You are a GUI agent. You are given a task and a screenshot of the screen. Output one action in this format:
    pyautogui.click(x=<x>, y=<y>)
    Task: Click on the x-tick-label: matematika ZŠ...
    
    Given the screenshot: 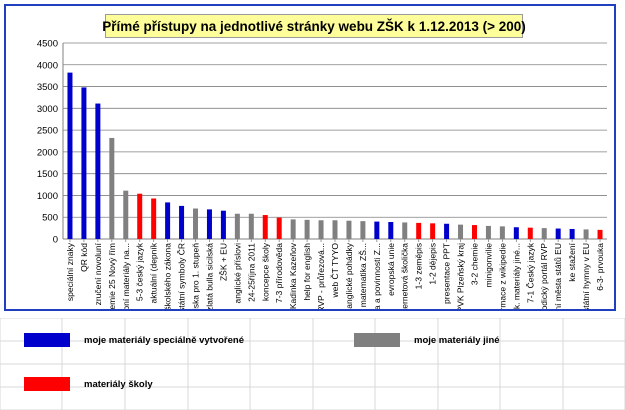 What is the action you would take?
    pyautogui.click(x=363, y=275)
    